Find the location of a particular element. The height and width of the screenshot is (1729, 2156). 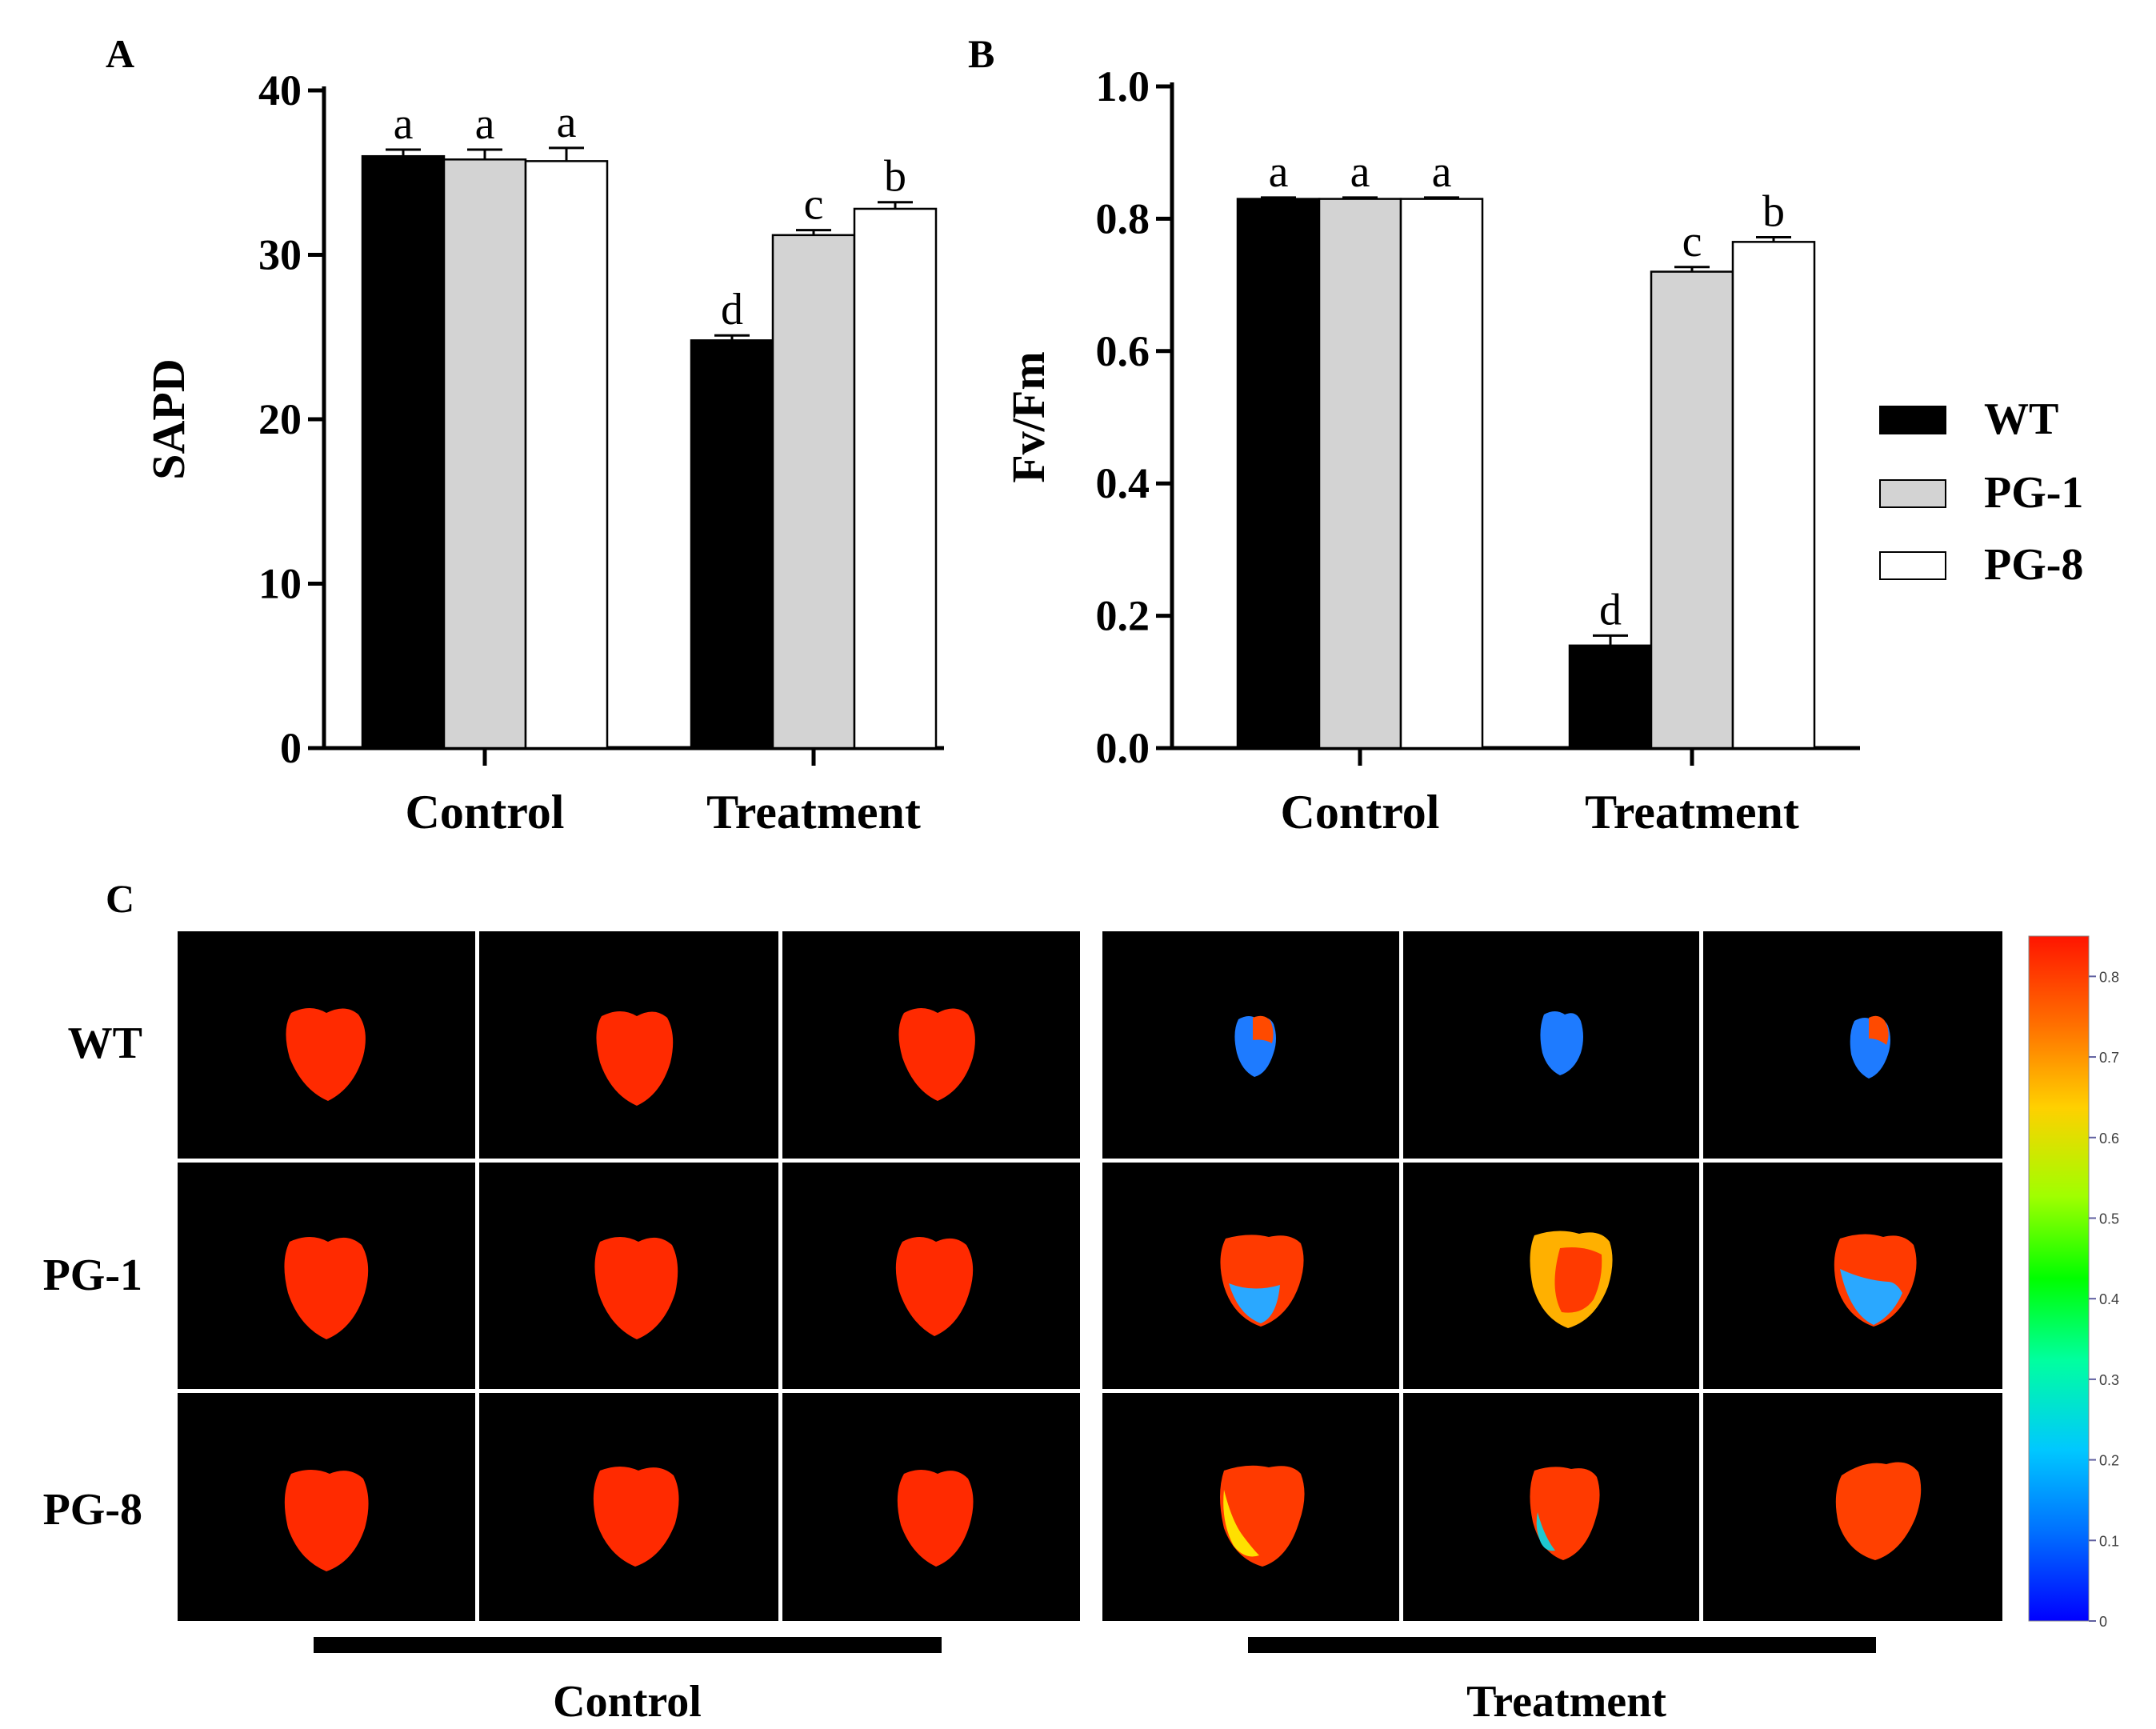

treatment-fruits is located at coordinates (1571, 1289).